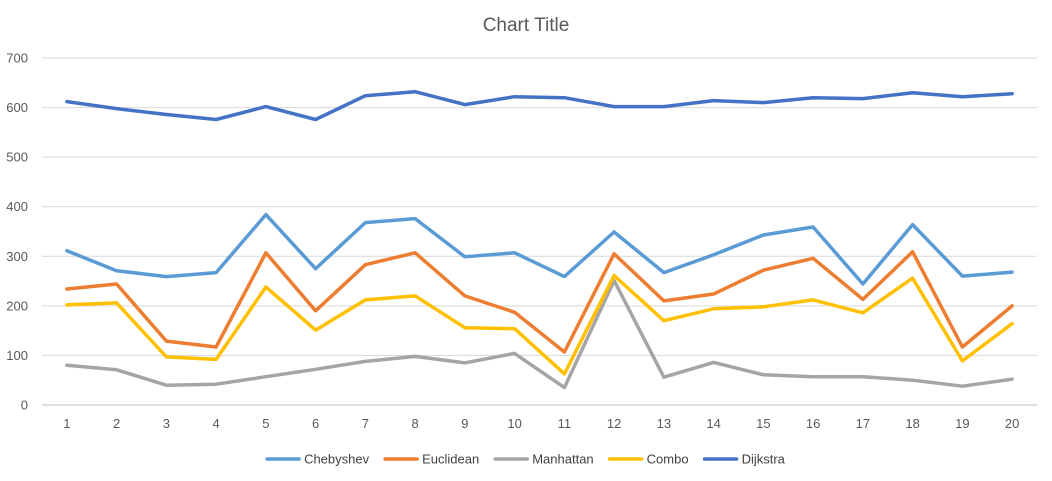  I want to click on legend: Chebyshev Euclidean Manhattan Combo Dijkstra, so click(525, 459).